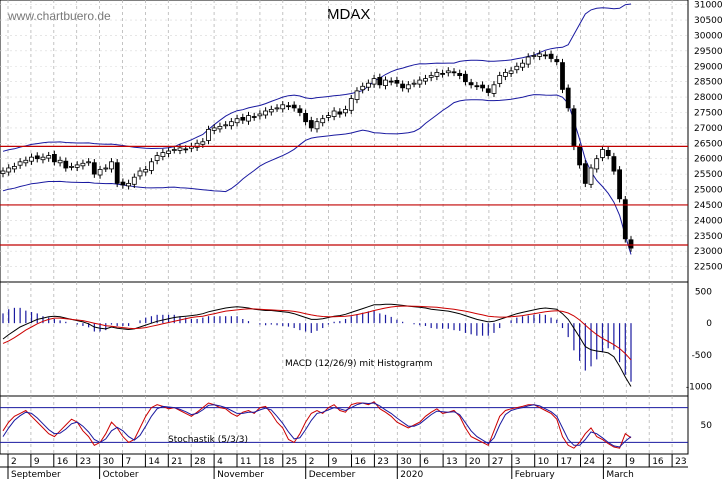 This screenshot has height=479, width=723. I want to click on macd-label: MACD (12/26/9) mit Histogramm, so click(359, 364).